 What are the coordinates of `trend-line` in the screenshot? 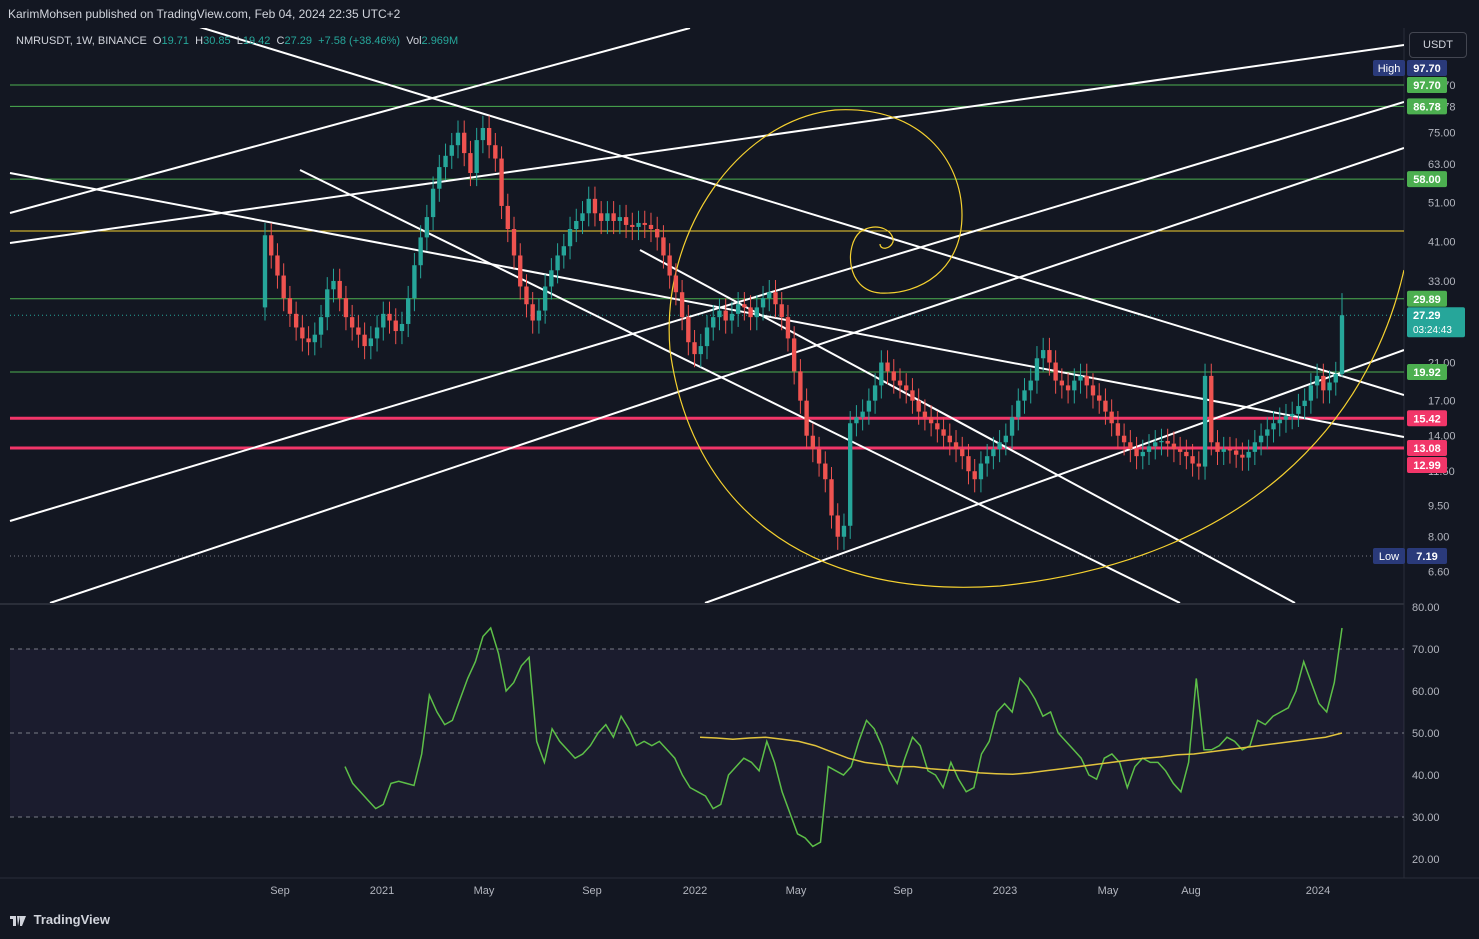 It's located at (350, 121).